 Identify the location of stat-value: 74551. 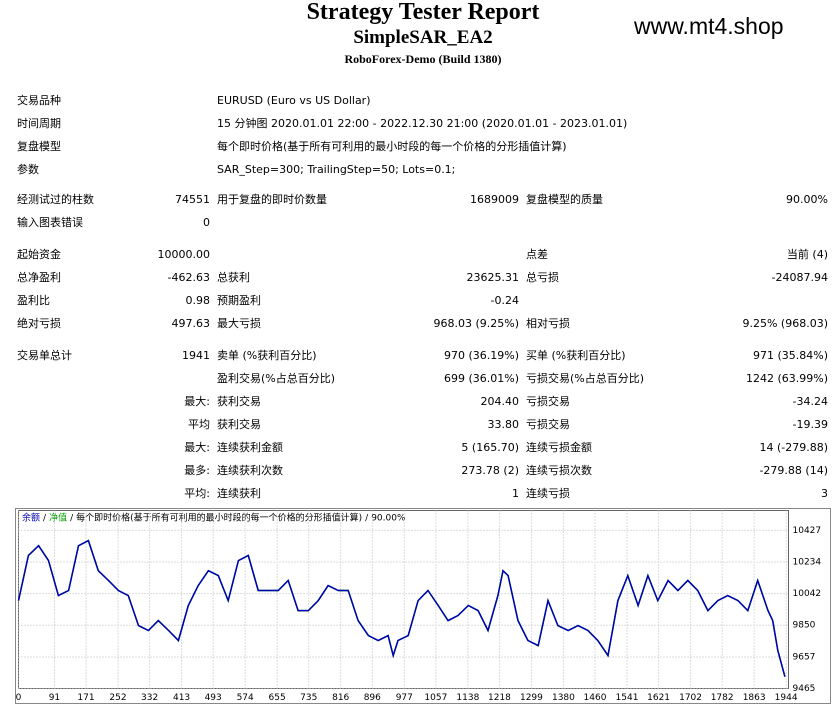
(192, 199).